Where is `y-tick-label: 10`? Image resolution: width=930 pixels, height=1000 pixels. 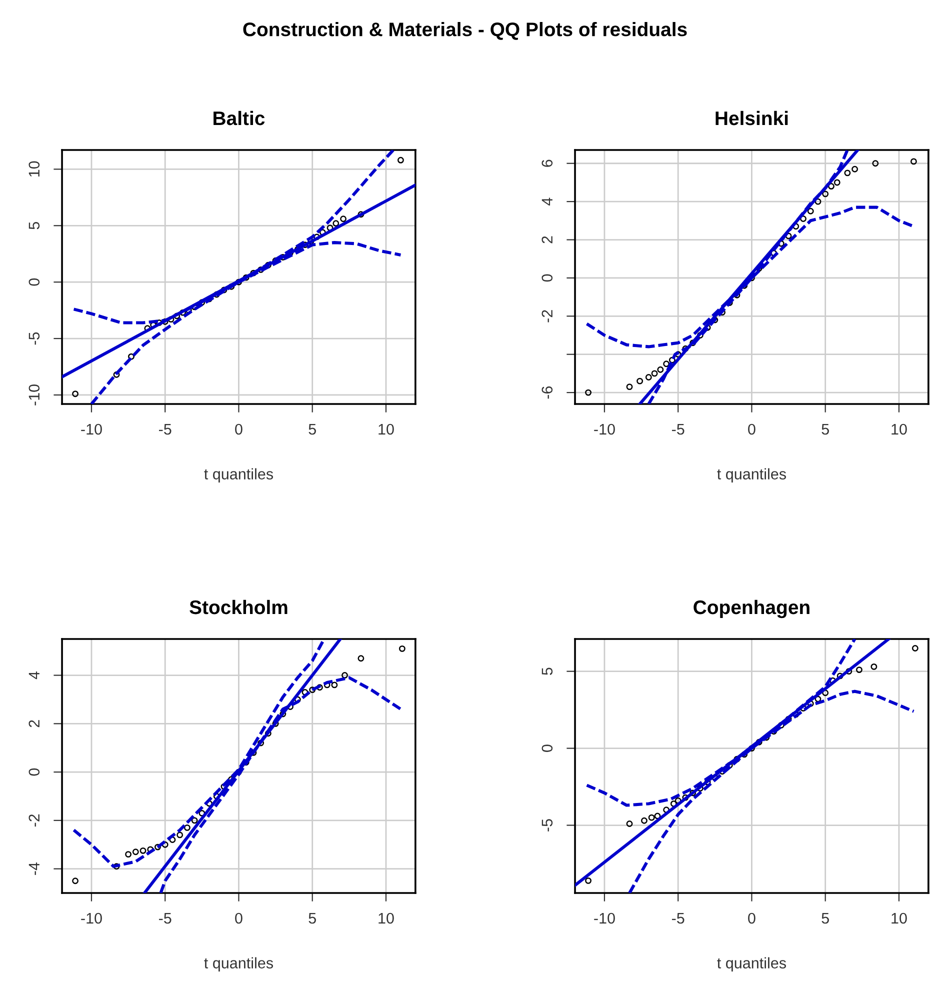
y-tick-label: 10 is located at coordinates (34, 169).